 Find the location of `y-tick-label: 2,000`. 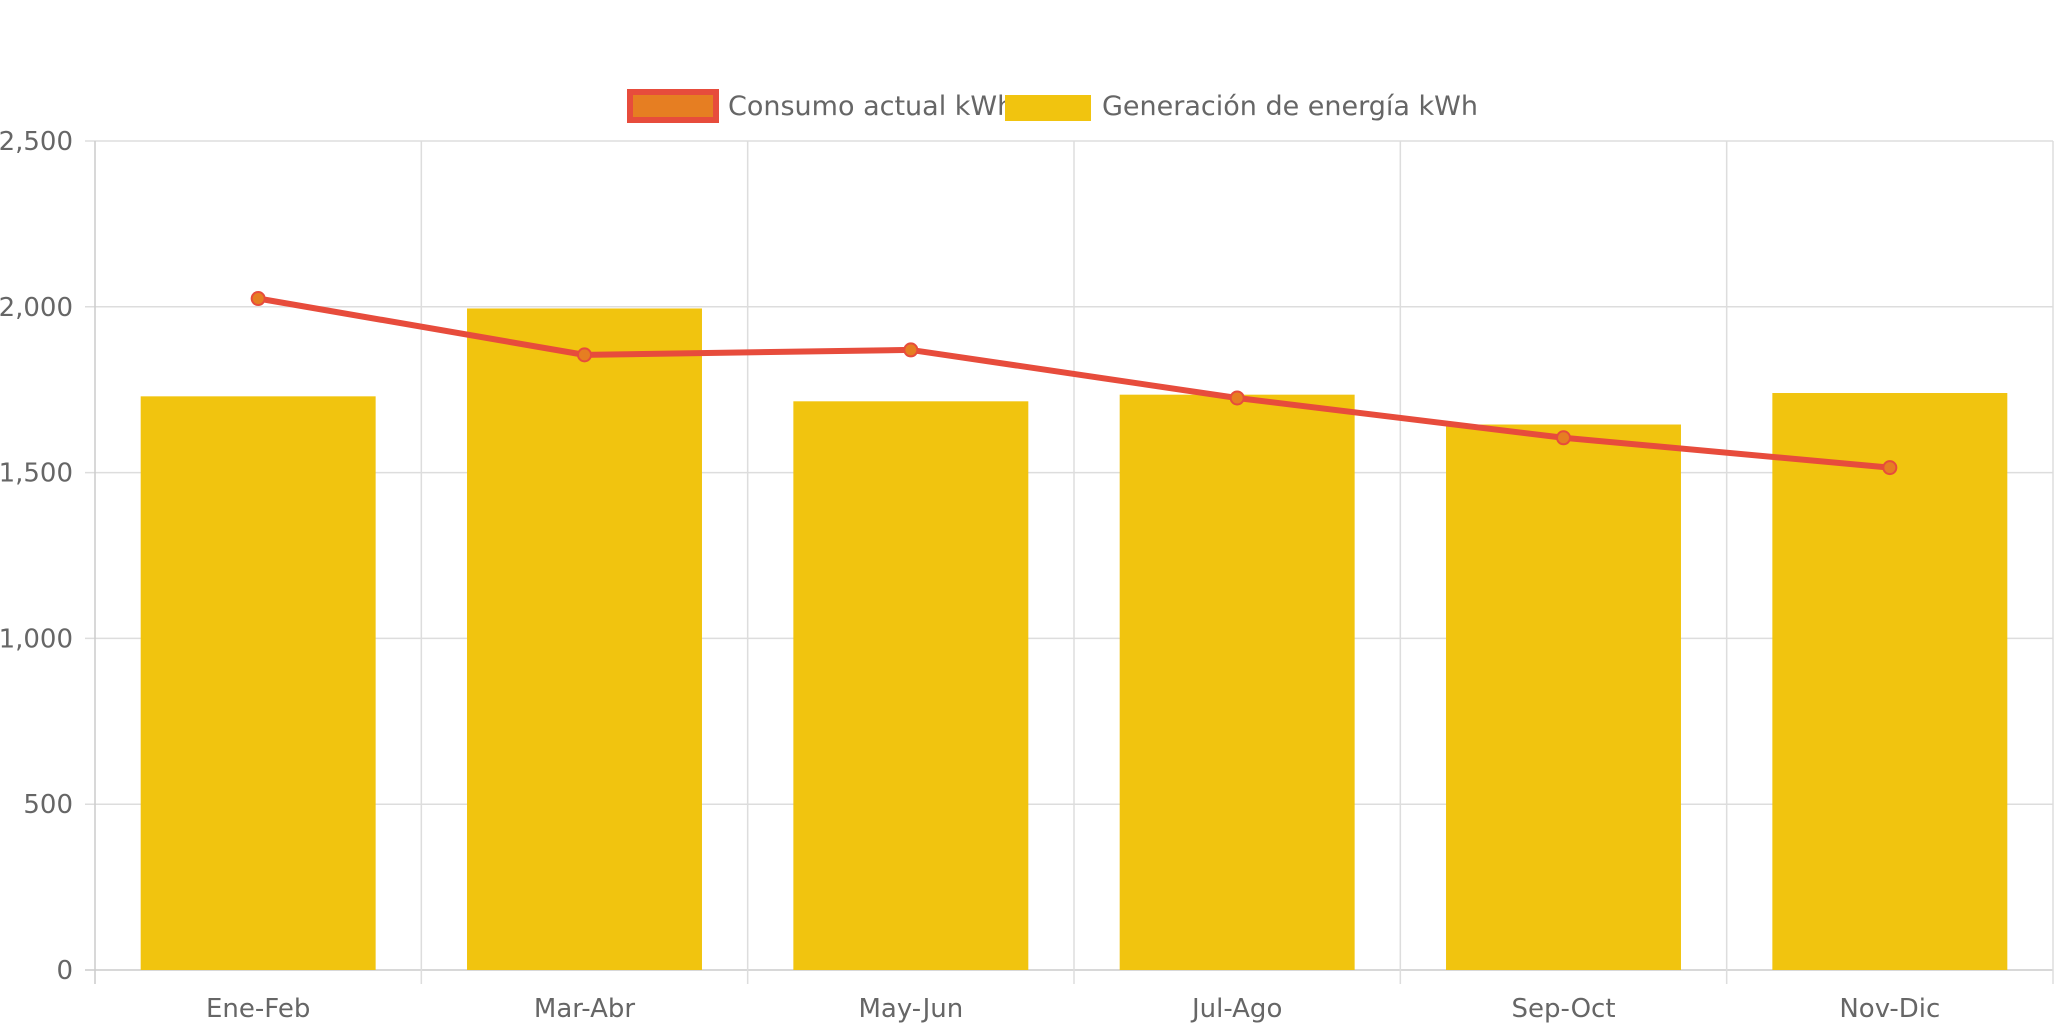

y-tick-label: 2,000 is located at coordinates (36, 308).